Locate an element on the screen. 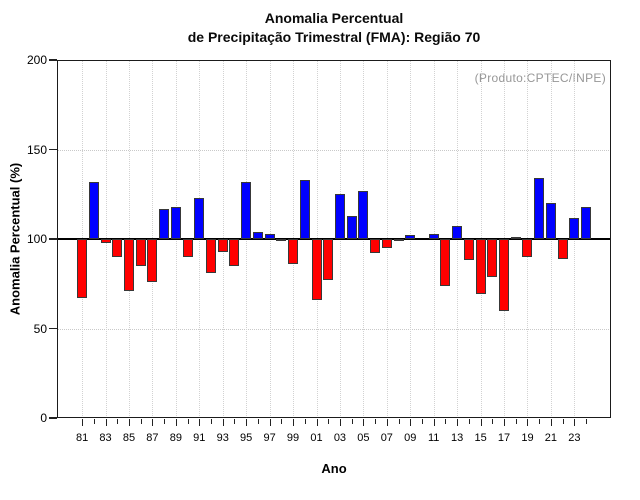 This screenshot has height=500, width=640. bar-2006 is located at coordinates (375, 246).